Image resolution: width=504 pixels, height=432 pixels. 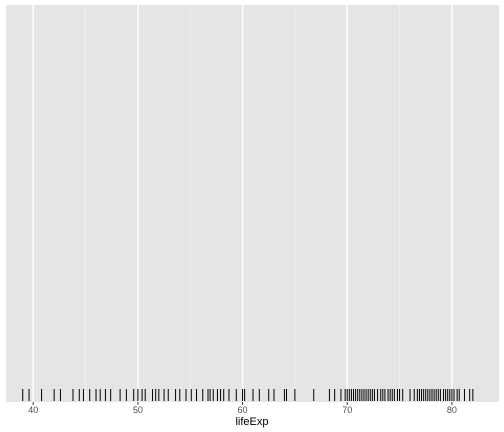 I want to click on x-axis-tick-labels: 40 50 60 70 80, so click(x=242, y=410).